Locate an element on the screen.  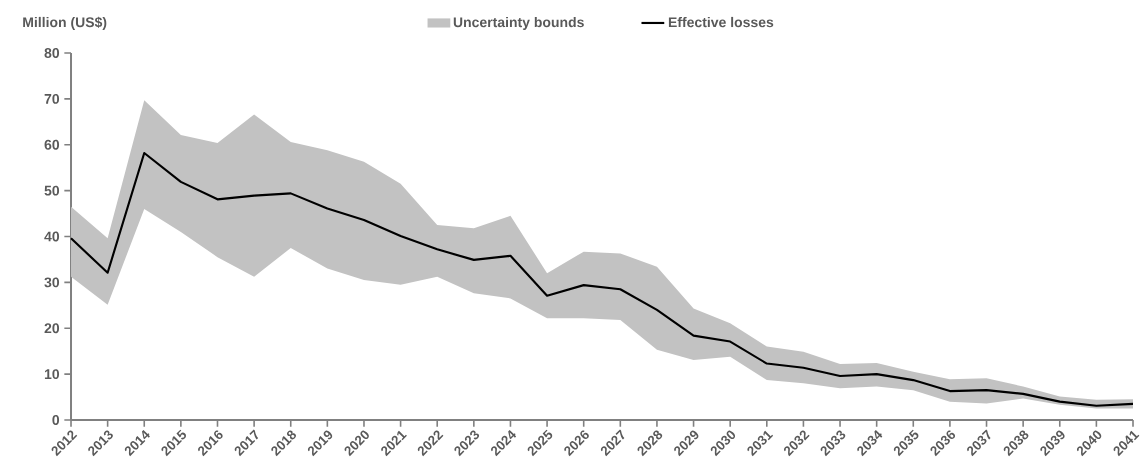
y-tick-label: 50 is located at coordinates (52, 190).